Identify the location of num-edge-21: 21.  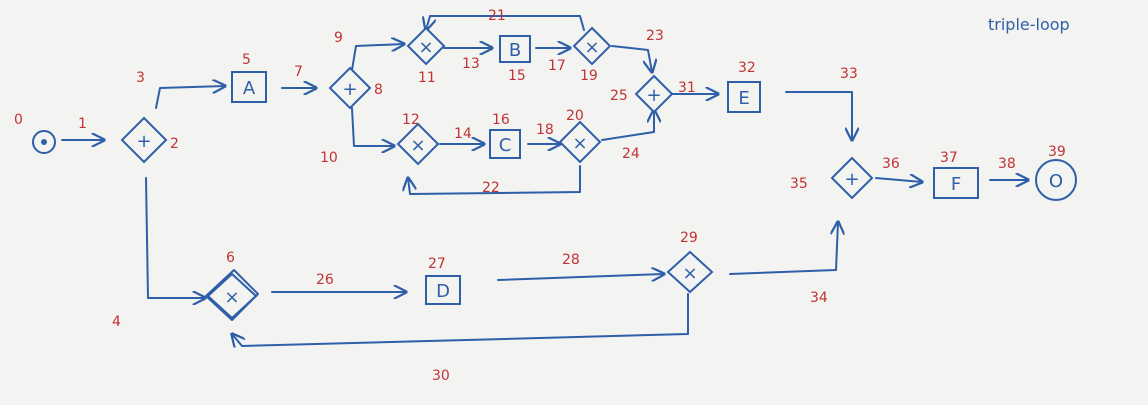
(497, 16).